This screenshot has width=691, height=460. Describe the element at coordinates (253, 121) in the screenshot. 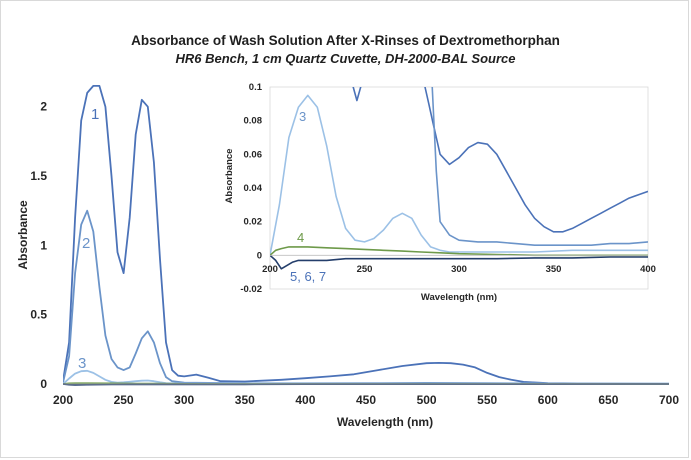

I see `inset-y-tick-label: 0.08` at that location.